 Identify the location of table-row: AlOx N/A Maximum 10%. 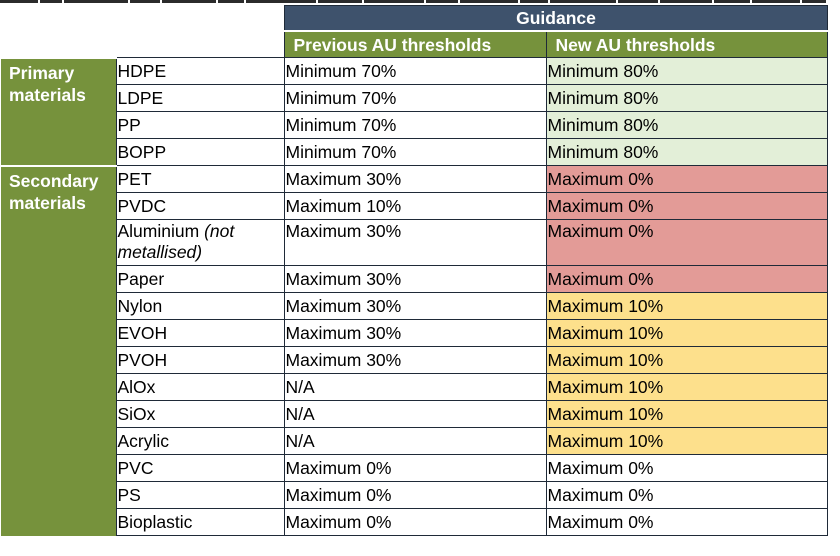
(414, 387).